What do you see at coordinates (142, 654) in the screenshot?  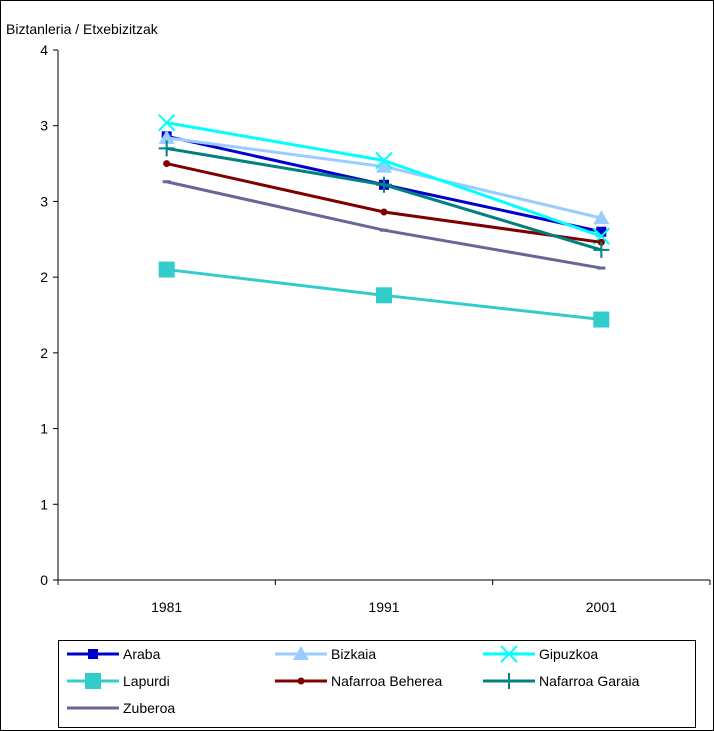 I see `legend-label: Araba` at bounding box center [142, 654].